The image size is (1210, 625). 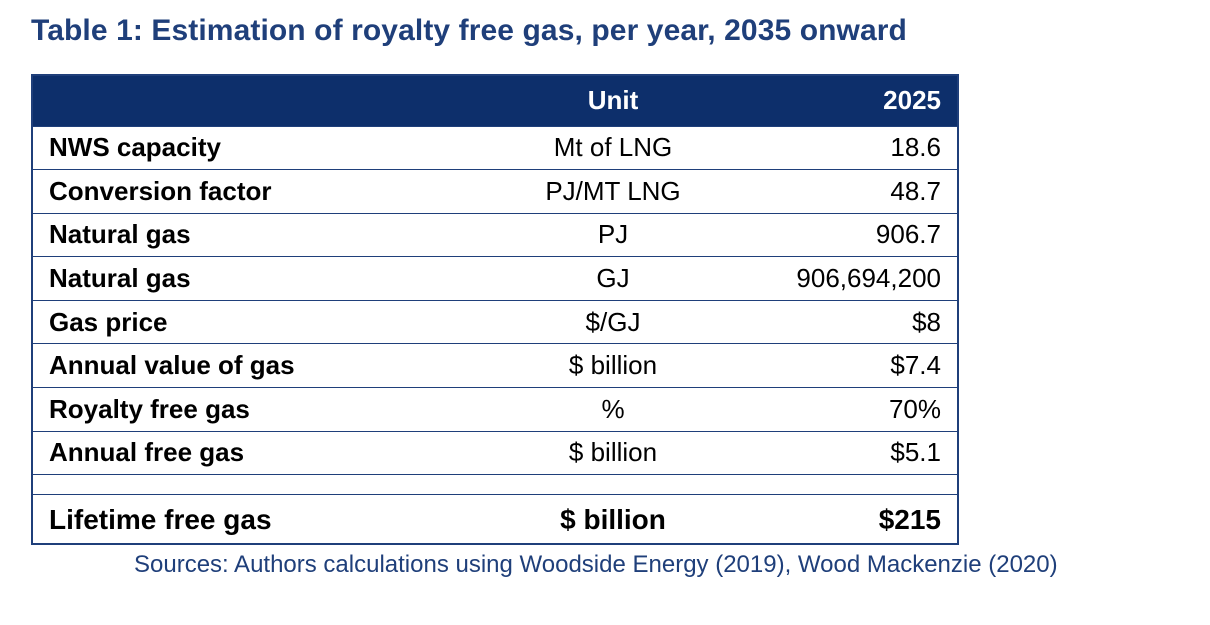 I want to click on header-year: 2025, so click(x=912, y=100).